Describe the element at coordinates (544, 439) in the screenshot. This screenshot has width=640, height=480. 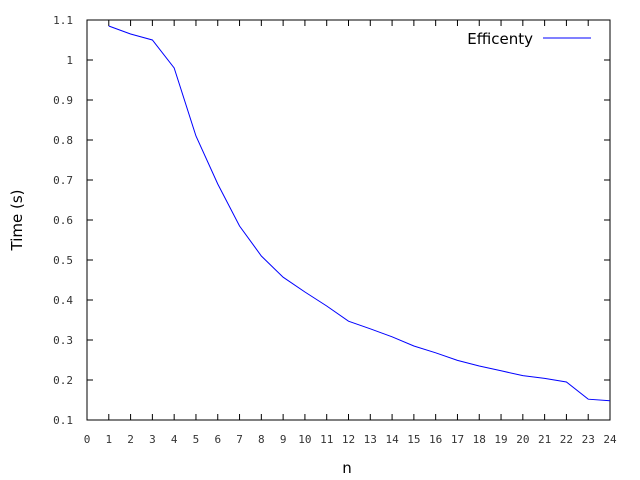
I see `x-tick-label: 21` at that location.